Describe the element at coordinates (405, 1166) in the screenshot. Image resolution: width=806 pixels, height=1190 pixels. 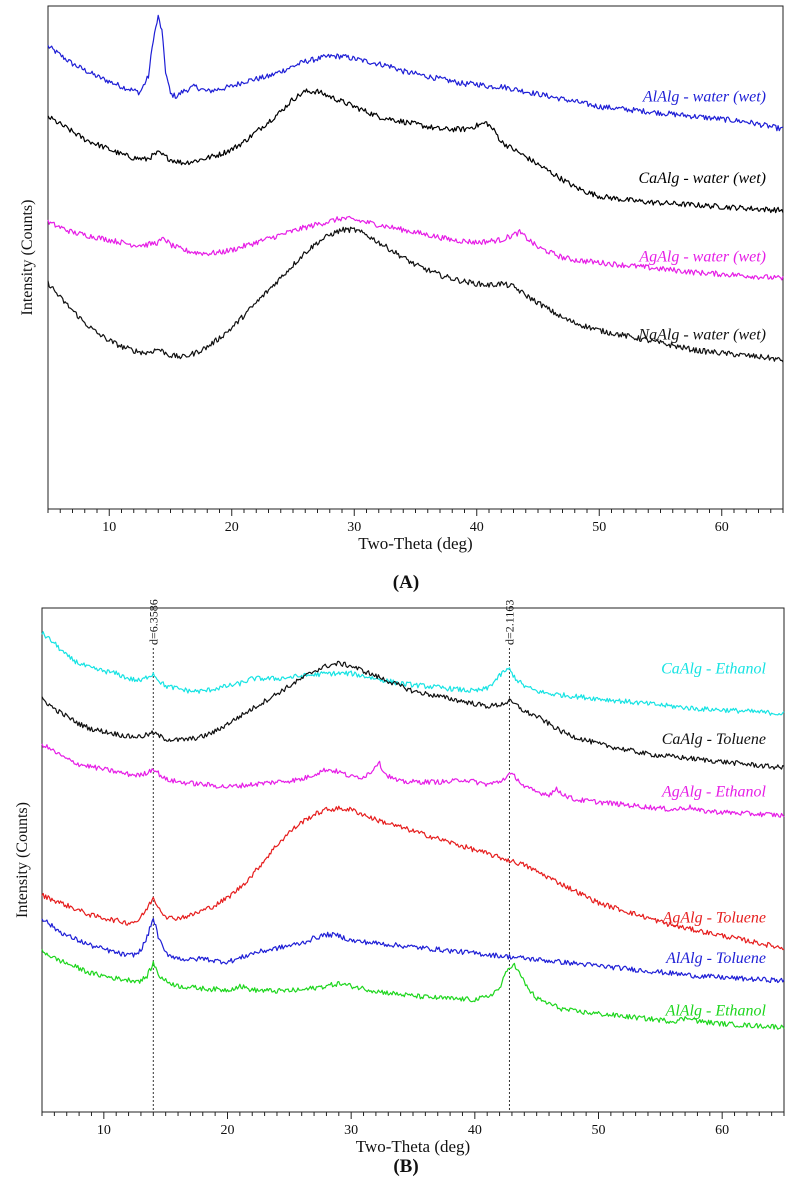
I see `panel-b-caption: (B)` at that location.